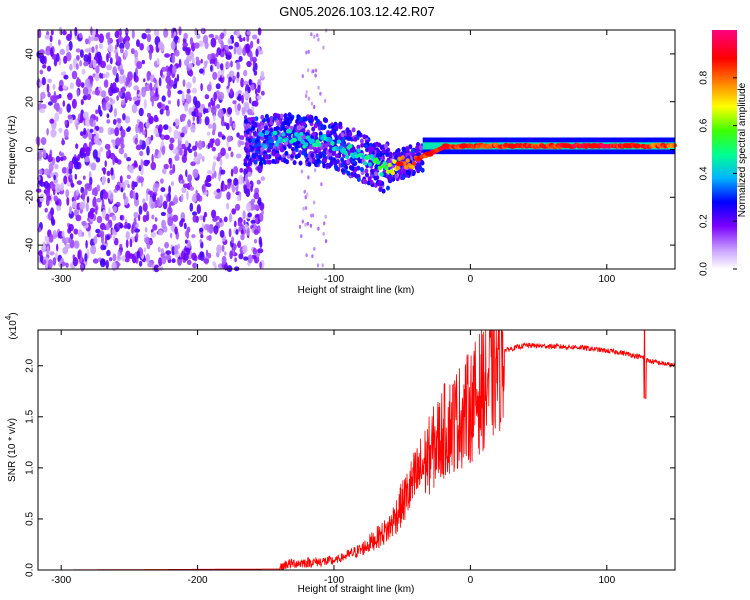 Image resolution: width=750 pixels, height=600 pixels. I want to click on signal-peak, so click(429, 154).